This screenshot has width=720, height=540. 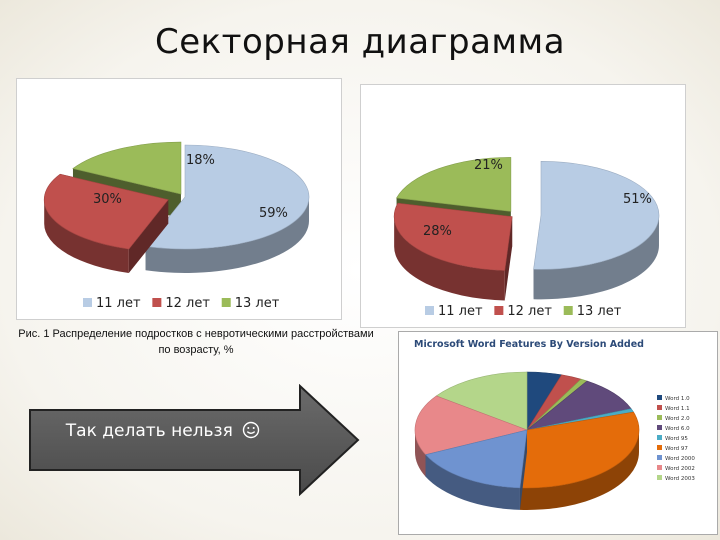 I want to click on data-label-13-лет: 21%, so click(x=488, y=165).